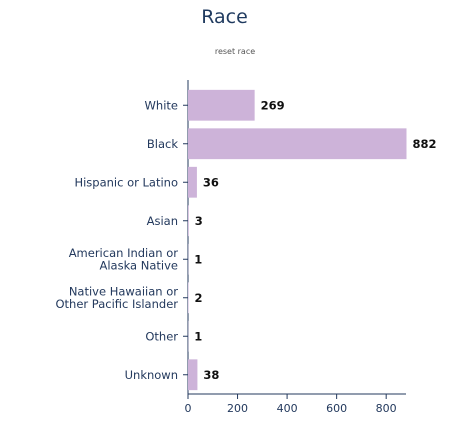 This screenshot has width=449, height=424. Describe the element at coordinates (162, 144) in the screenshot. I see `category-label-1: Black` at that location.